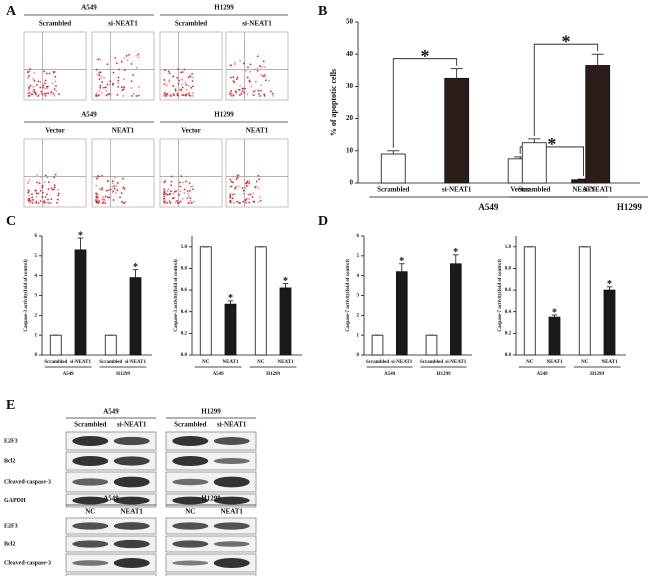  Describe the element at coordinates (425, 103) in the screenshot. I see `significance-bracket` at that location.